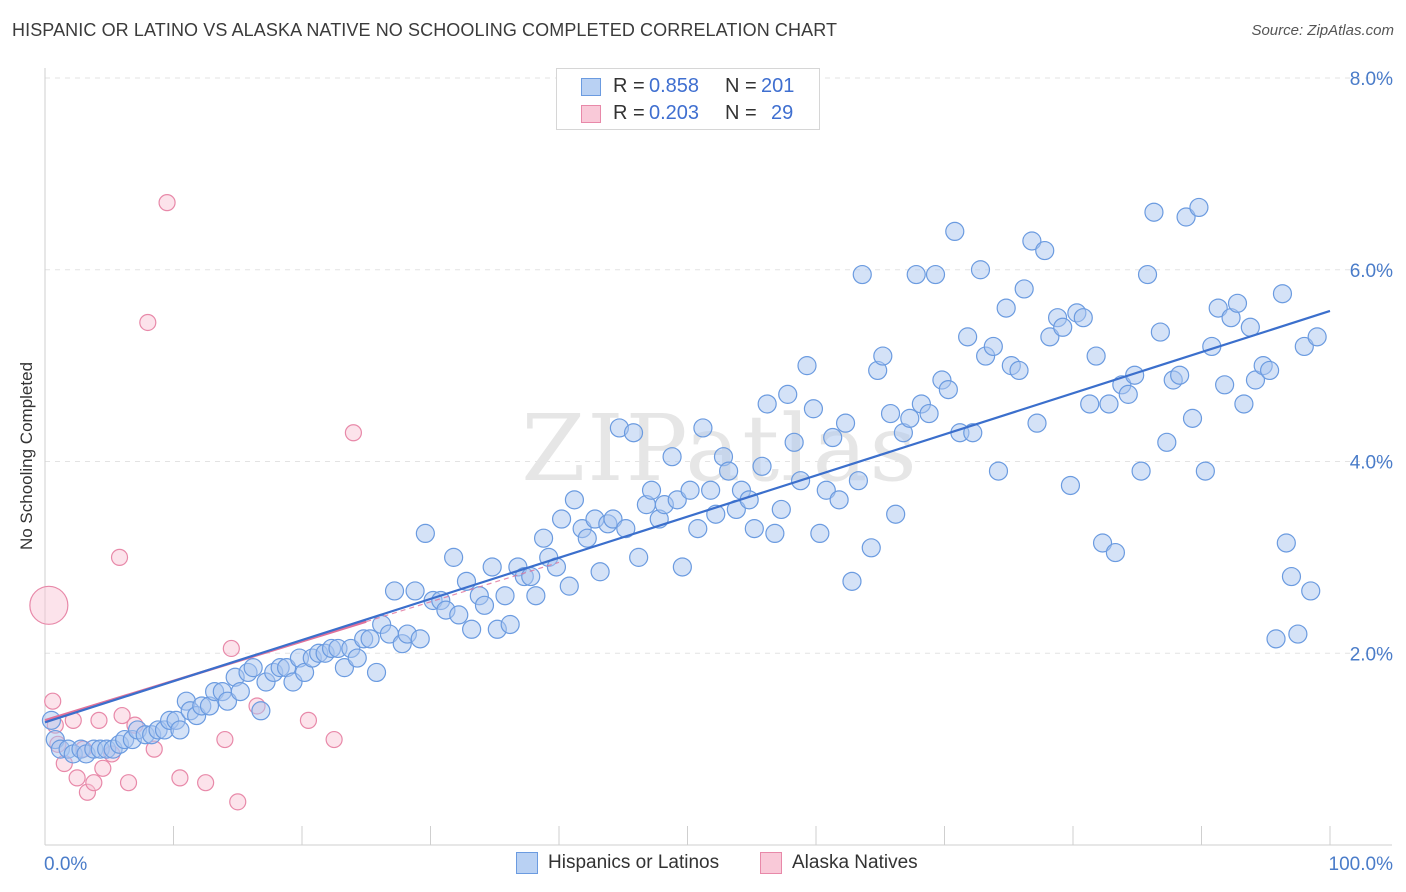  I want to click on legend-row-hispanics: R = 0.858 N = 201, so click(689, 87).